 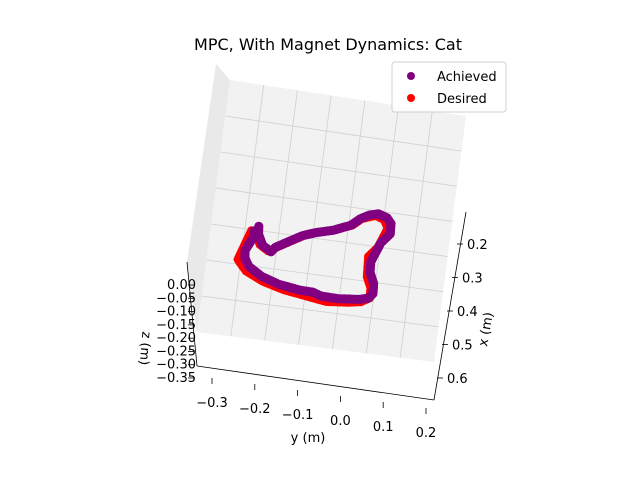 What do you see at coordinates (467, 312) in the screenshot?
I see `x-tick-label: 0.4` at bounding box center [467, 312].